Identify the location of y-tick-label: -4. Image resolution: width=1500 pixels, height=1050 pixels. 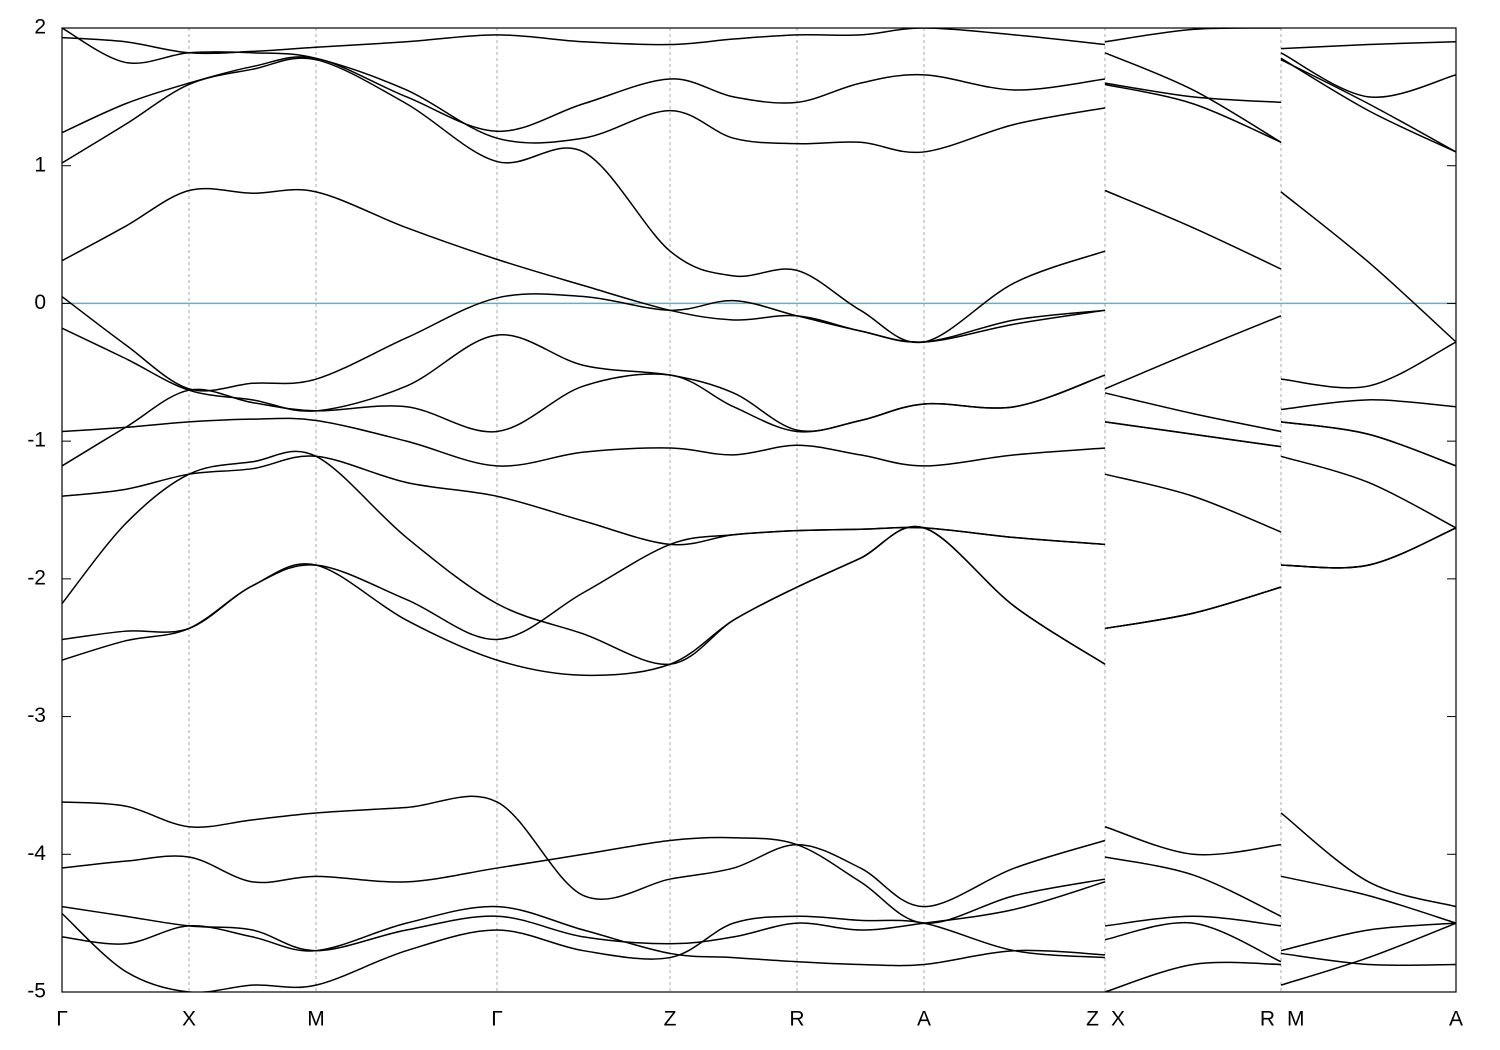
(36, 853).